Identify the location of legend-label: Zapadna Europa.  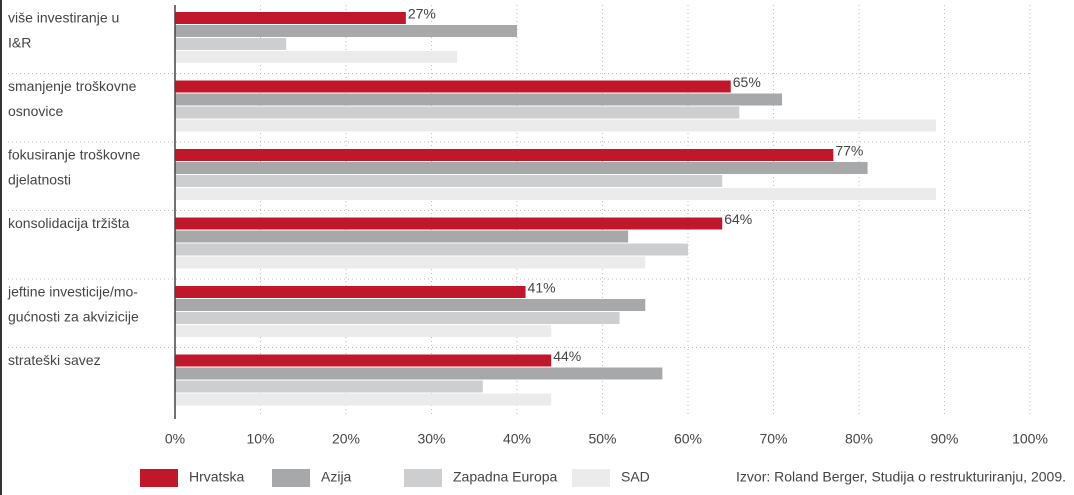
(505, 477).